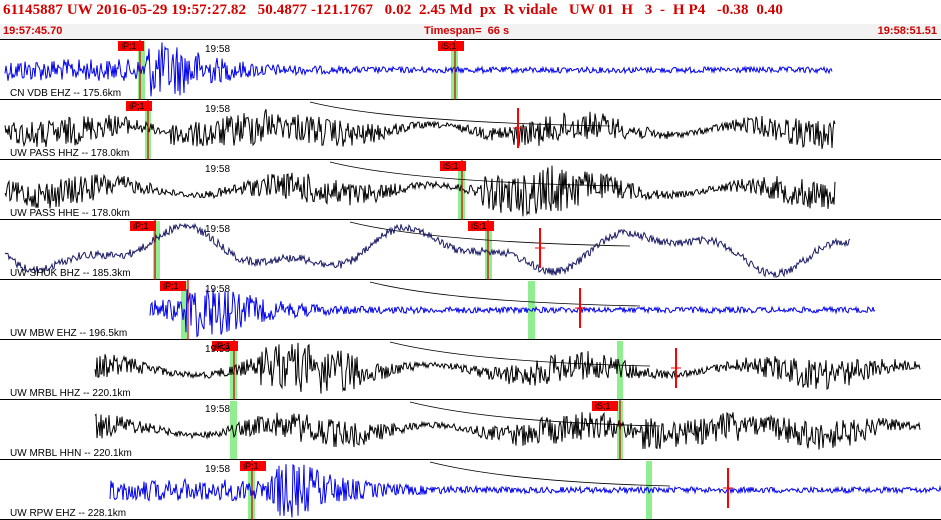  Describe the element at coordinates (70, 273) in the screenshot. I see `station-label: UW SHUK BHZ -- 185.3km` at that location.